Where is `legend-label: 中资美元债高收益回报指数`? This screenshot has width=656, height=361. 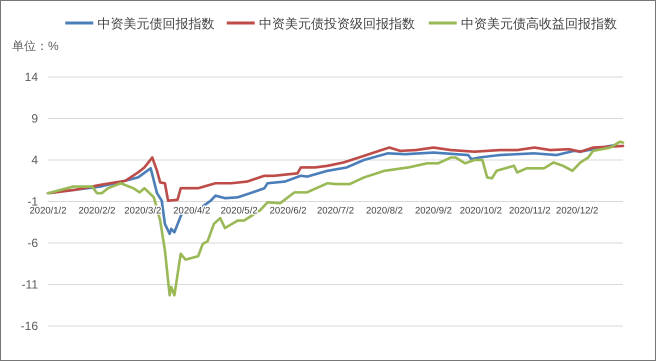
legend-label: 中资美元债高收益回报指数 is located at coordinates (538, 23).